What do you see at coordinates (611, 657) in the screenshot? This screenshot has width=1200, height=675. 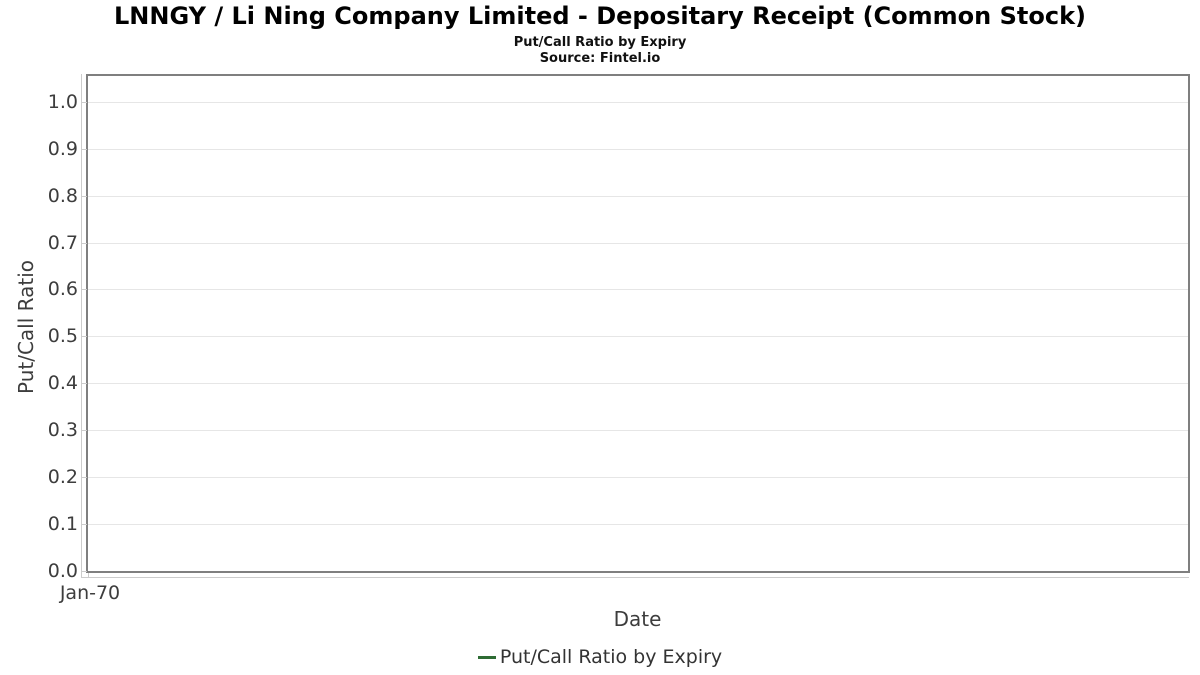 I see `legend-label: Put/Call Ratio by Expiry` at bounding box center [611, 657].